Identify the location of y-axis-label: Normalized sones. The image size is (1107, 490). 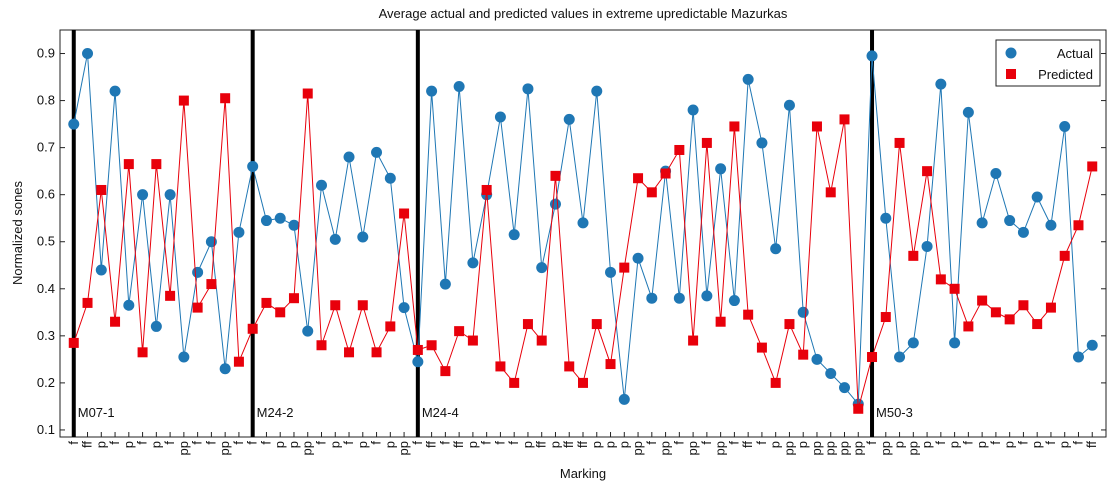
(17, 232).